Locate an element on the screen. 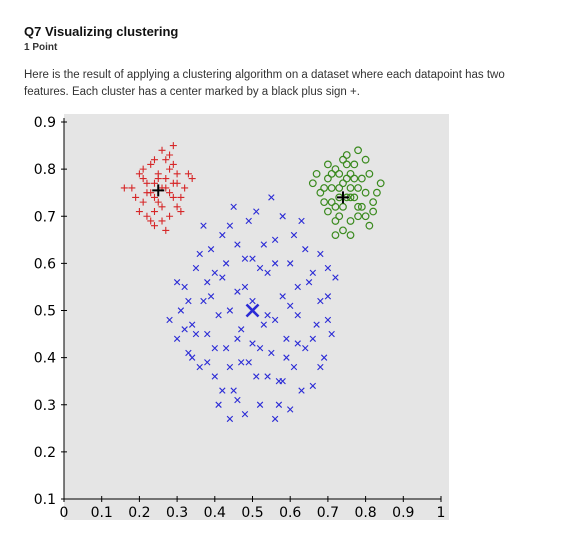  cluster-center-marker is located at coordinates (252, 310).